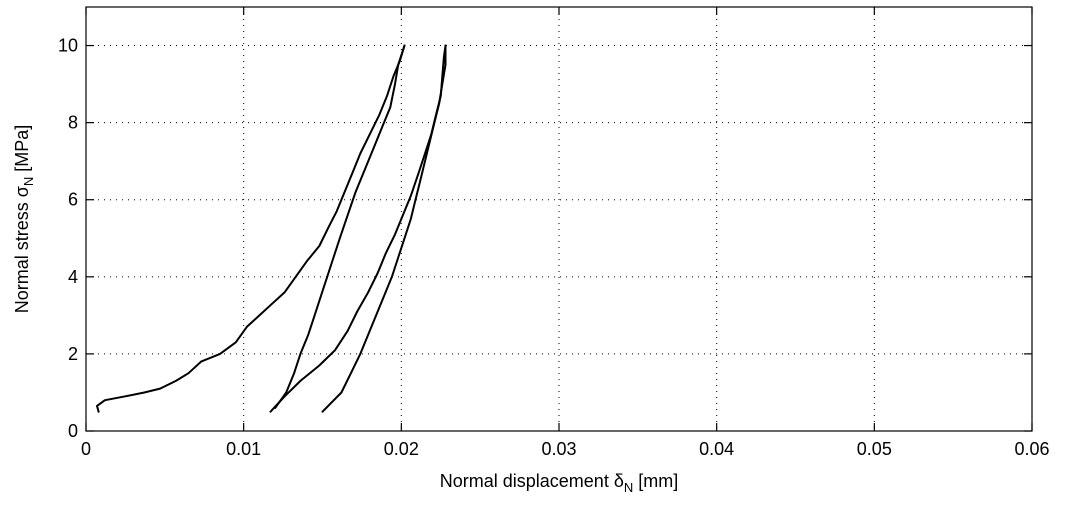 This screenshot has height=505, width=1065. Describe the element at coordinates (1031, 449) in the screenshot. I see `x-tick-label: 0.06` at that location.